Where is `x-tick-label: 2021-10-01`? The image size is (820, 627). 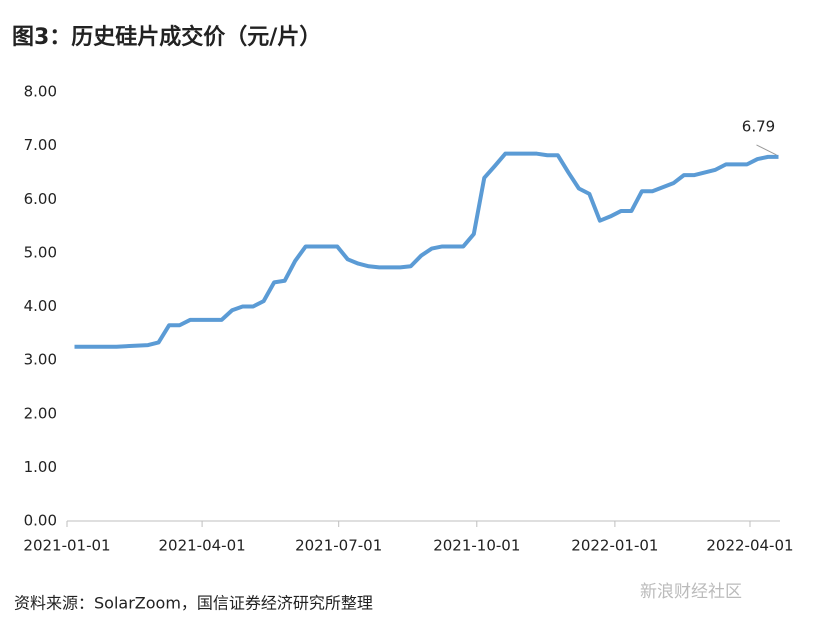
x-tick-label: 2021-10-01 is located at coordinates (476, 546).